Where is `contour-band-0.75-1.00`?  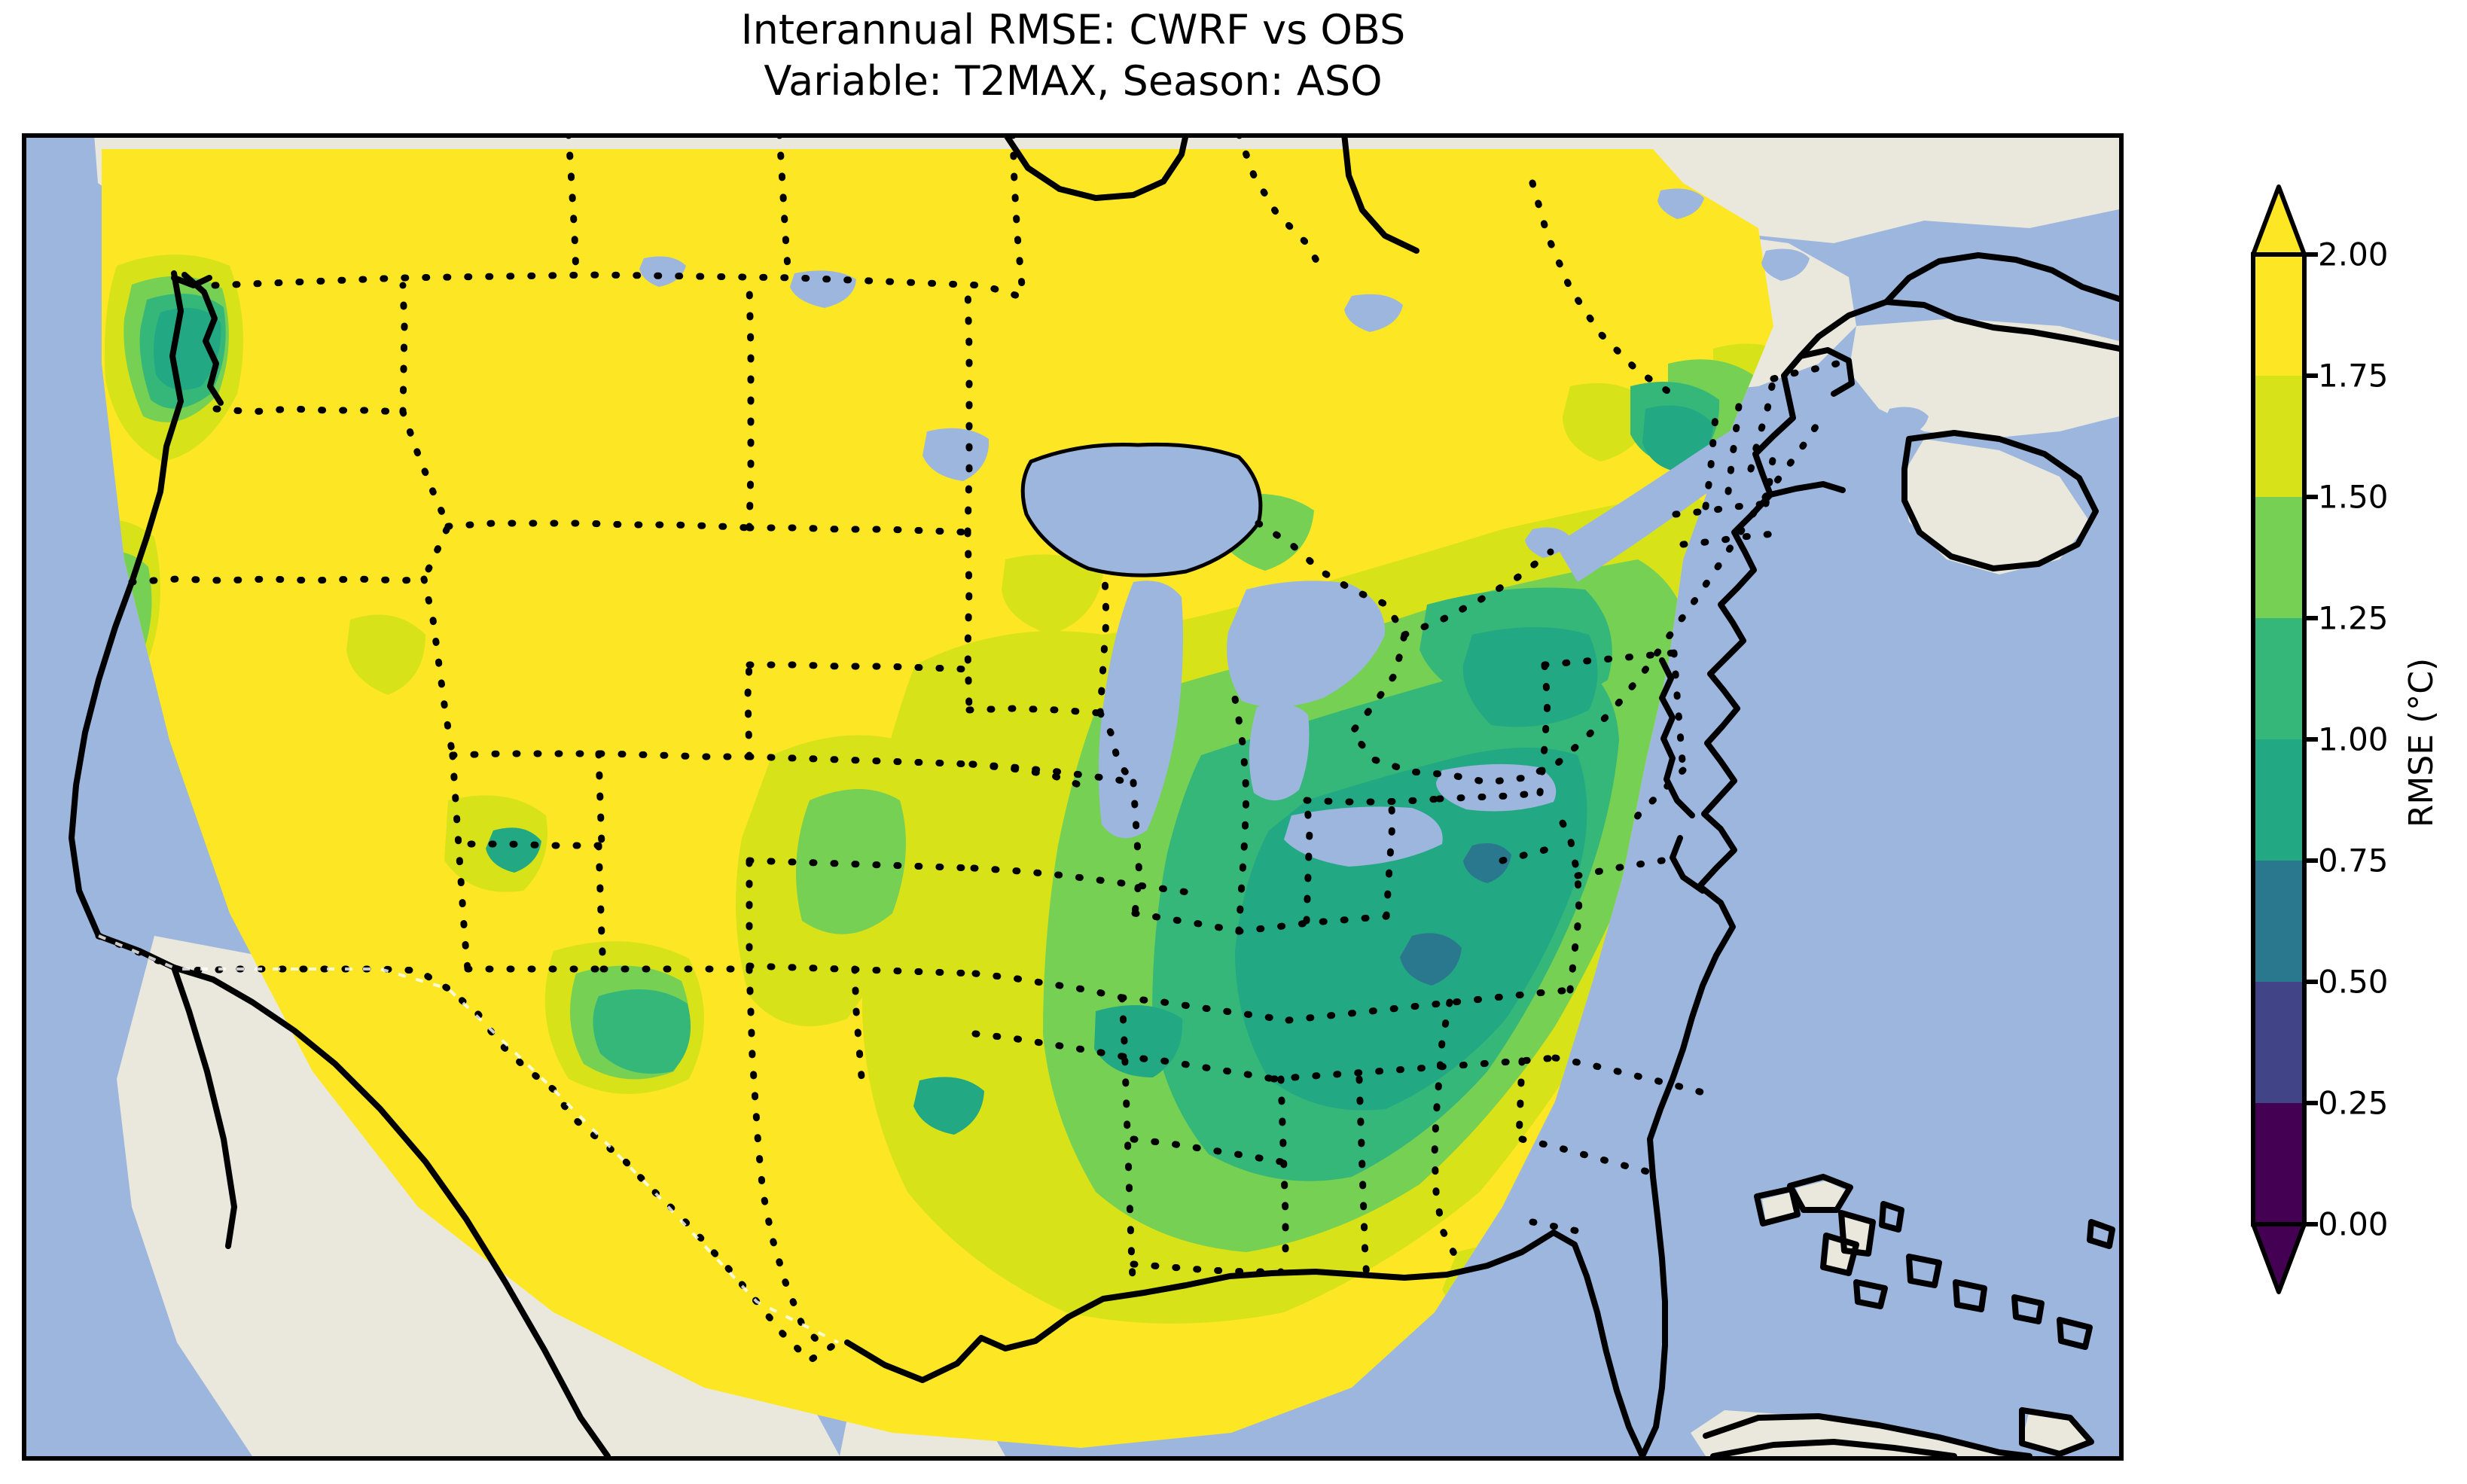 contour-band-0.75-1.00 is located at coordinates (1455, 914).